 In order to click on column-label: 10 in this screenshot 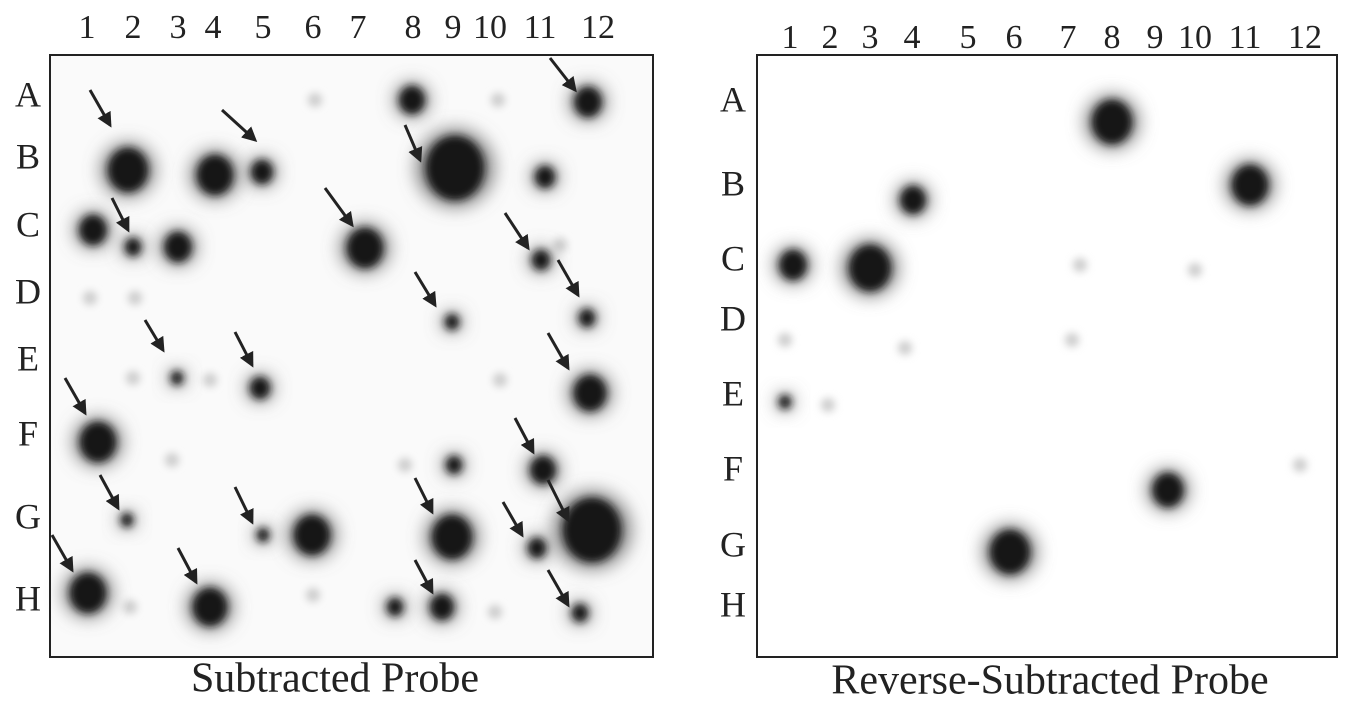, I will do `click(490, 27)`.